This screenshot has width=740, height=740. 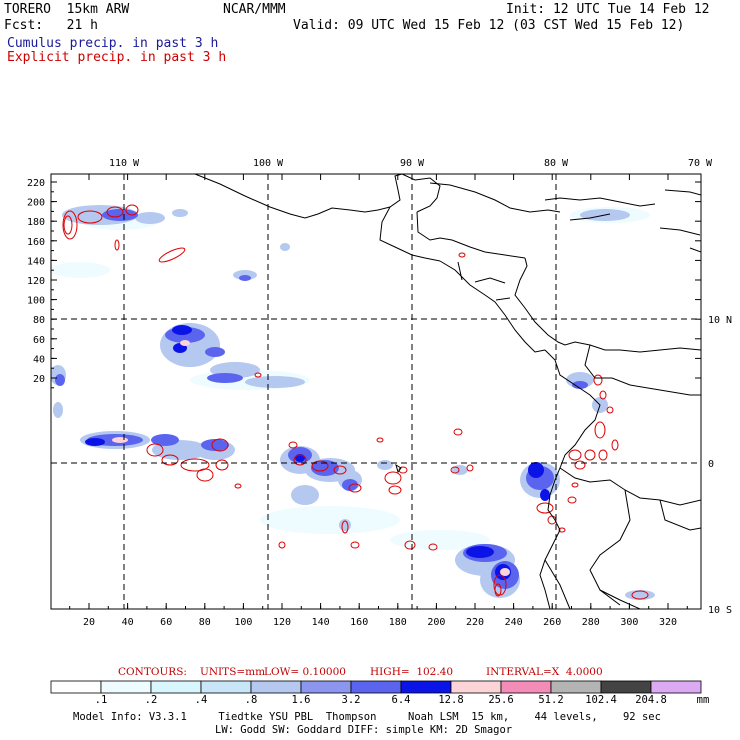 I want to click on y-tick-label: 80, so click(x=39, y=320).